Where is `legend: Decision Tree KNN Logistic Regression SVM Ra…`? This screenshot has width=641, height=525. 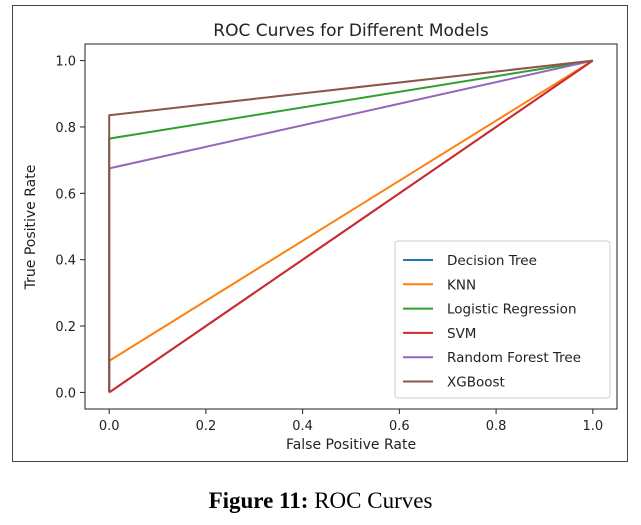 legend: Decision Tree KNN Logistic Regression SVM Ra… is located at coordinates (502, 319).